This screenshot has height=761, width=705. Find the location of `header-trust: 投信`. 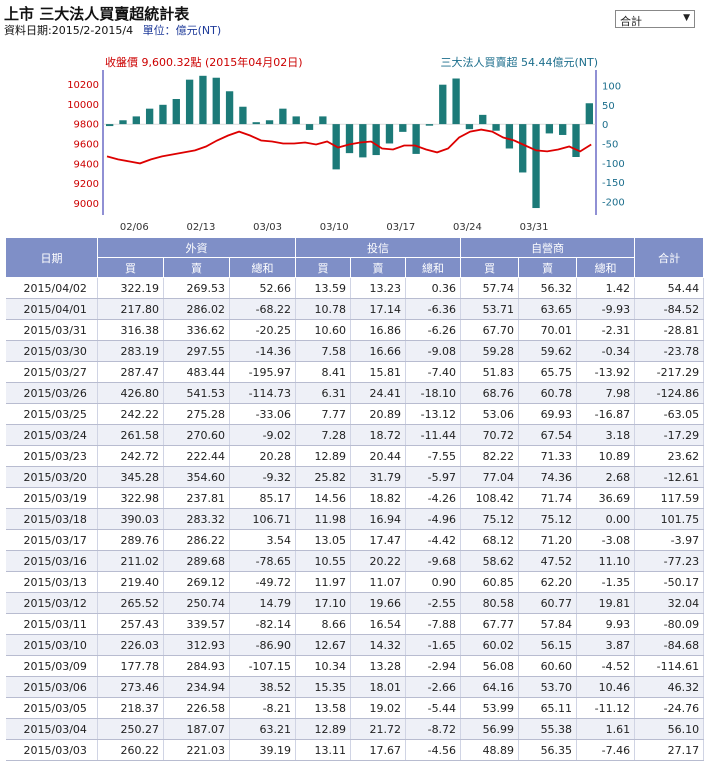

header-trust: 投信 is located at coordinates (378, 247).